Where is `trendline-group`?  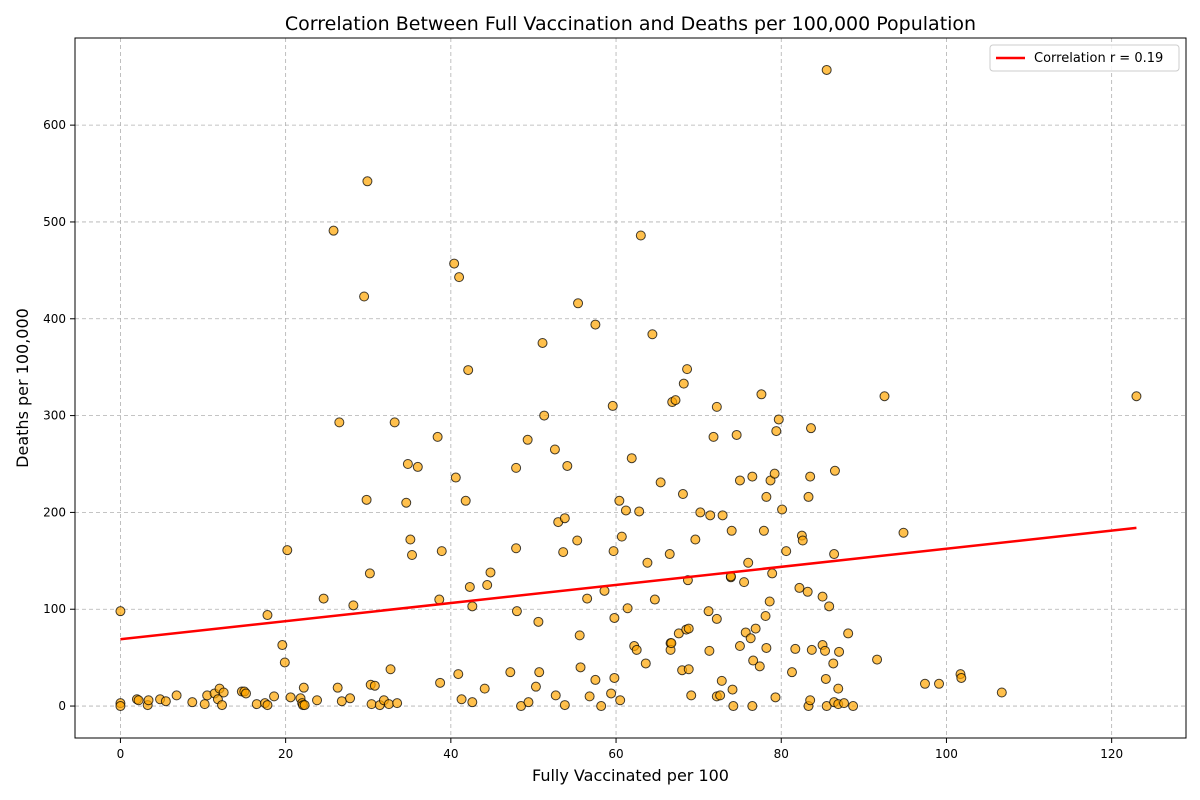 trendline-group is located at coordinates (628, 583).